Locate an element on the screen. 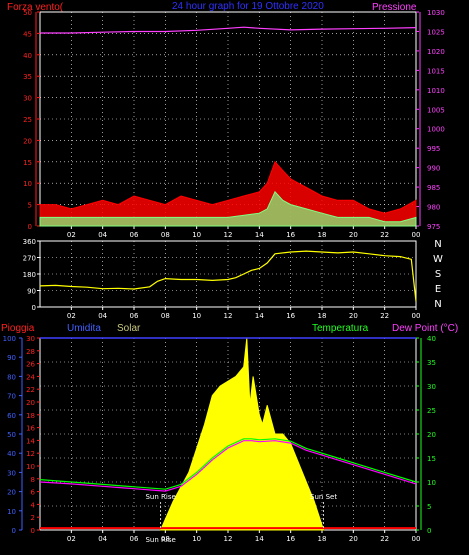 This screenshot has height=555, width=469. y-tick-label-rain: 0 is located at coordinates (33, 531).